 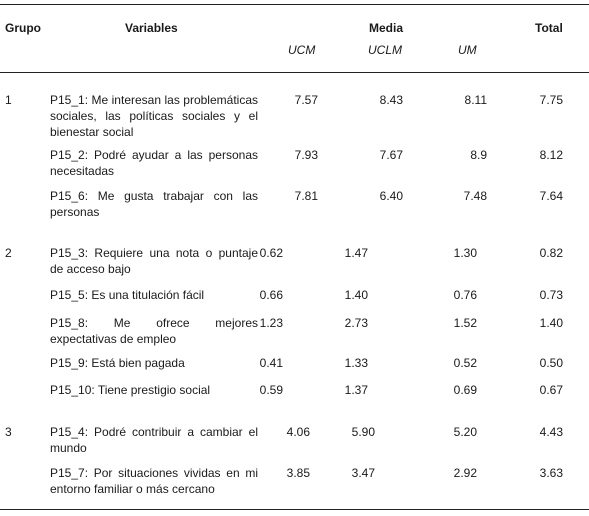 I want to click on value-um: 0.69, so click(x=465, y=390).